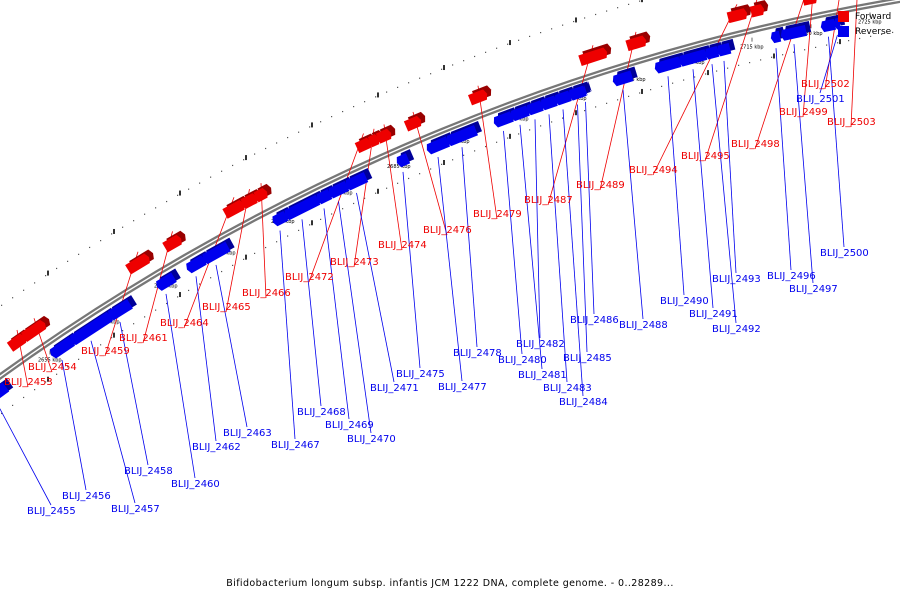 The image size is (900, 600). What do you see at coordinates (354, 262) in the screenshot?
I see `label-BLIJ_2473: BLIJ_2473` at bounding box center [354, 262].